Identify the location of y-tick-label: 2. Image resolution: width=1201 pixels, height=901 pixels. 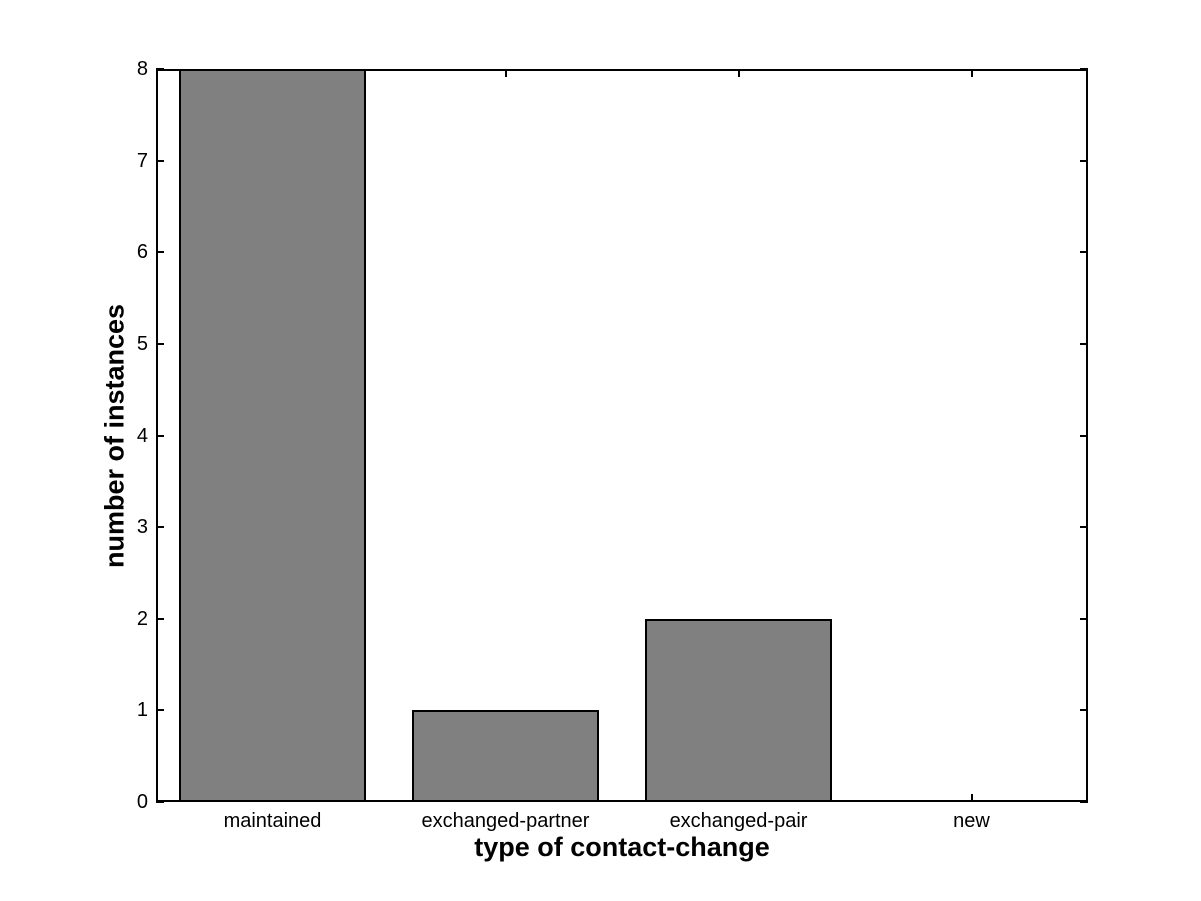
(142, 619).